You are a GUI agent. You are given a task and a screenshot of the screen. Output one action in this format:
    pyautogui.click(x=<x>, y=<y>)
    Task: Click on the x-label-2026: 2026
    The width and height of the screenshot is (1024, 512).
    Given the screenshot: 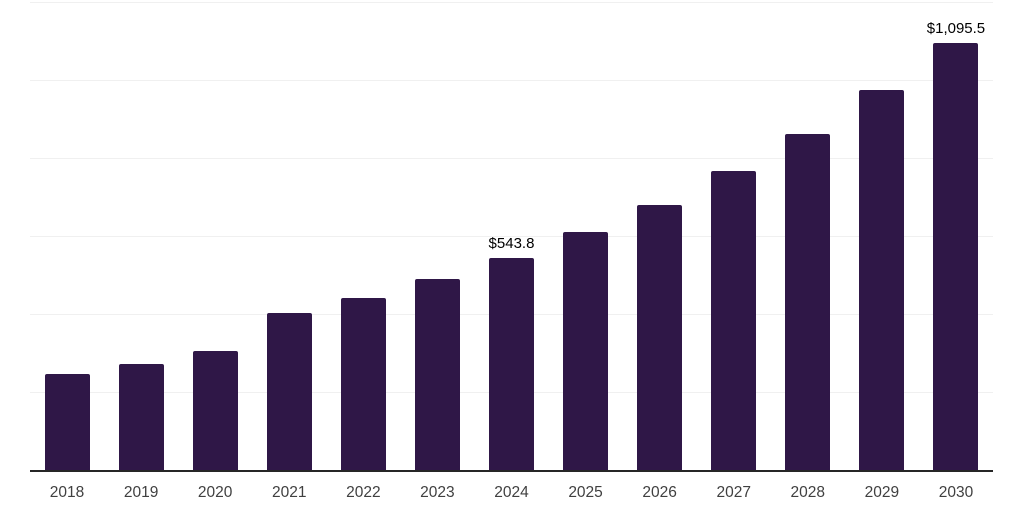 What is the action you would take?
    pyautogui.click(x=659, y=492)
    